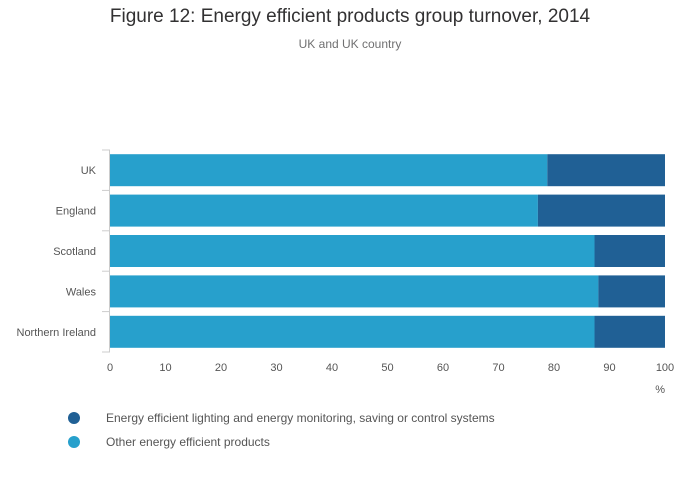 This screenshot has width=700, height=502. I want to click on x-tick-label: 60, so click(443, 368).